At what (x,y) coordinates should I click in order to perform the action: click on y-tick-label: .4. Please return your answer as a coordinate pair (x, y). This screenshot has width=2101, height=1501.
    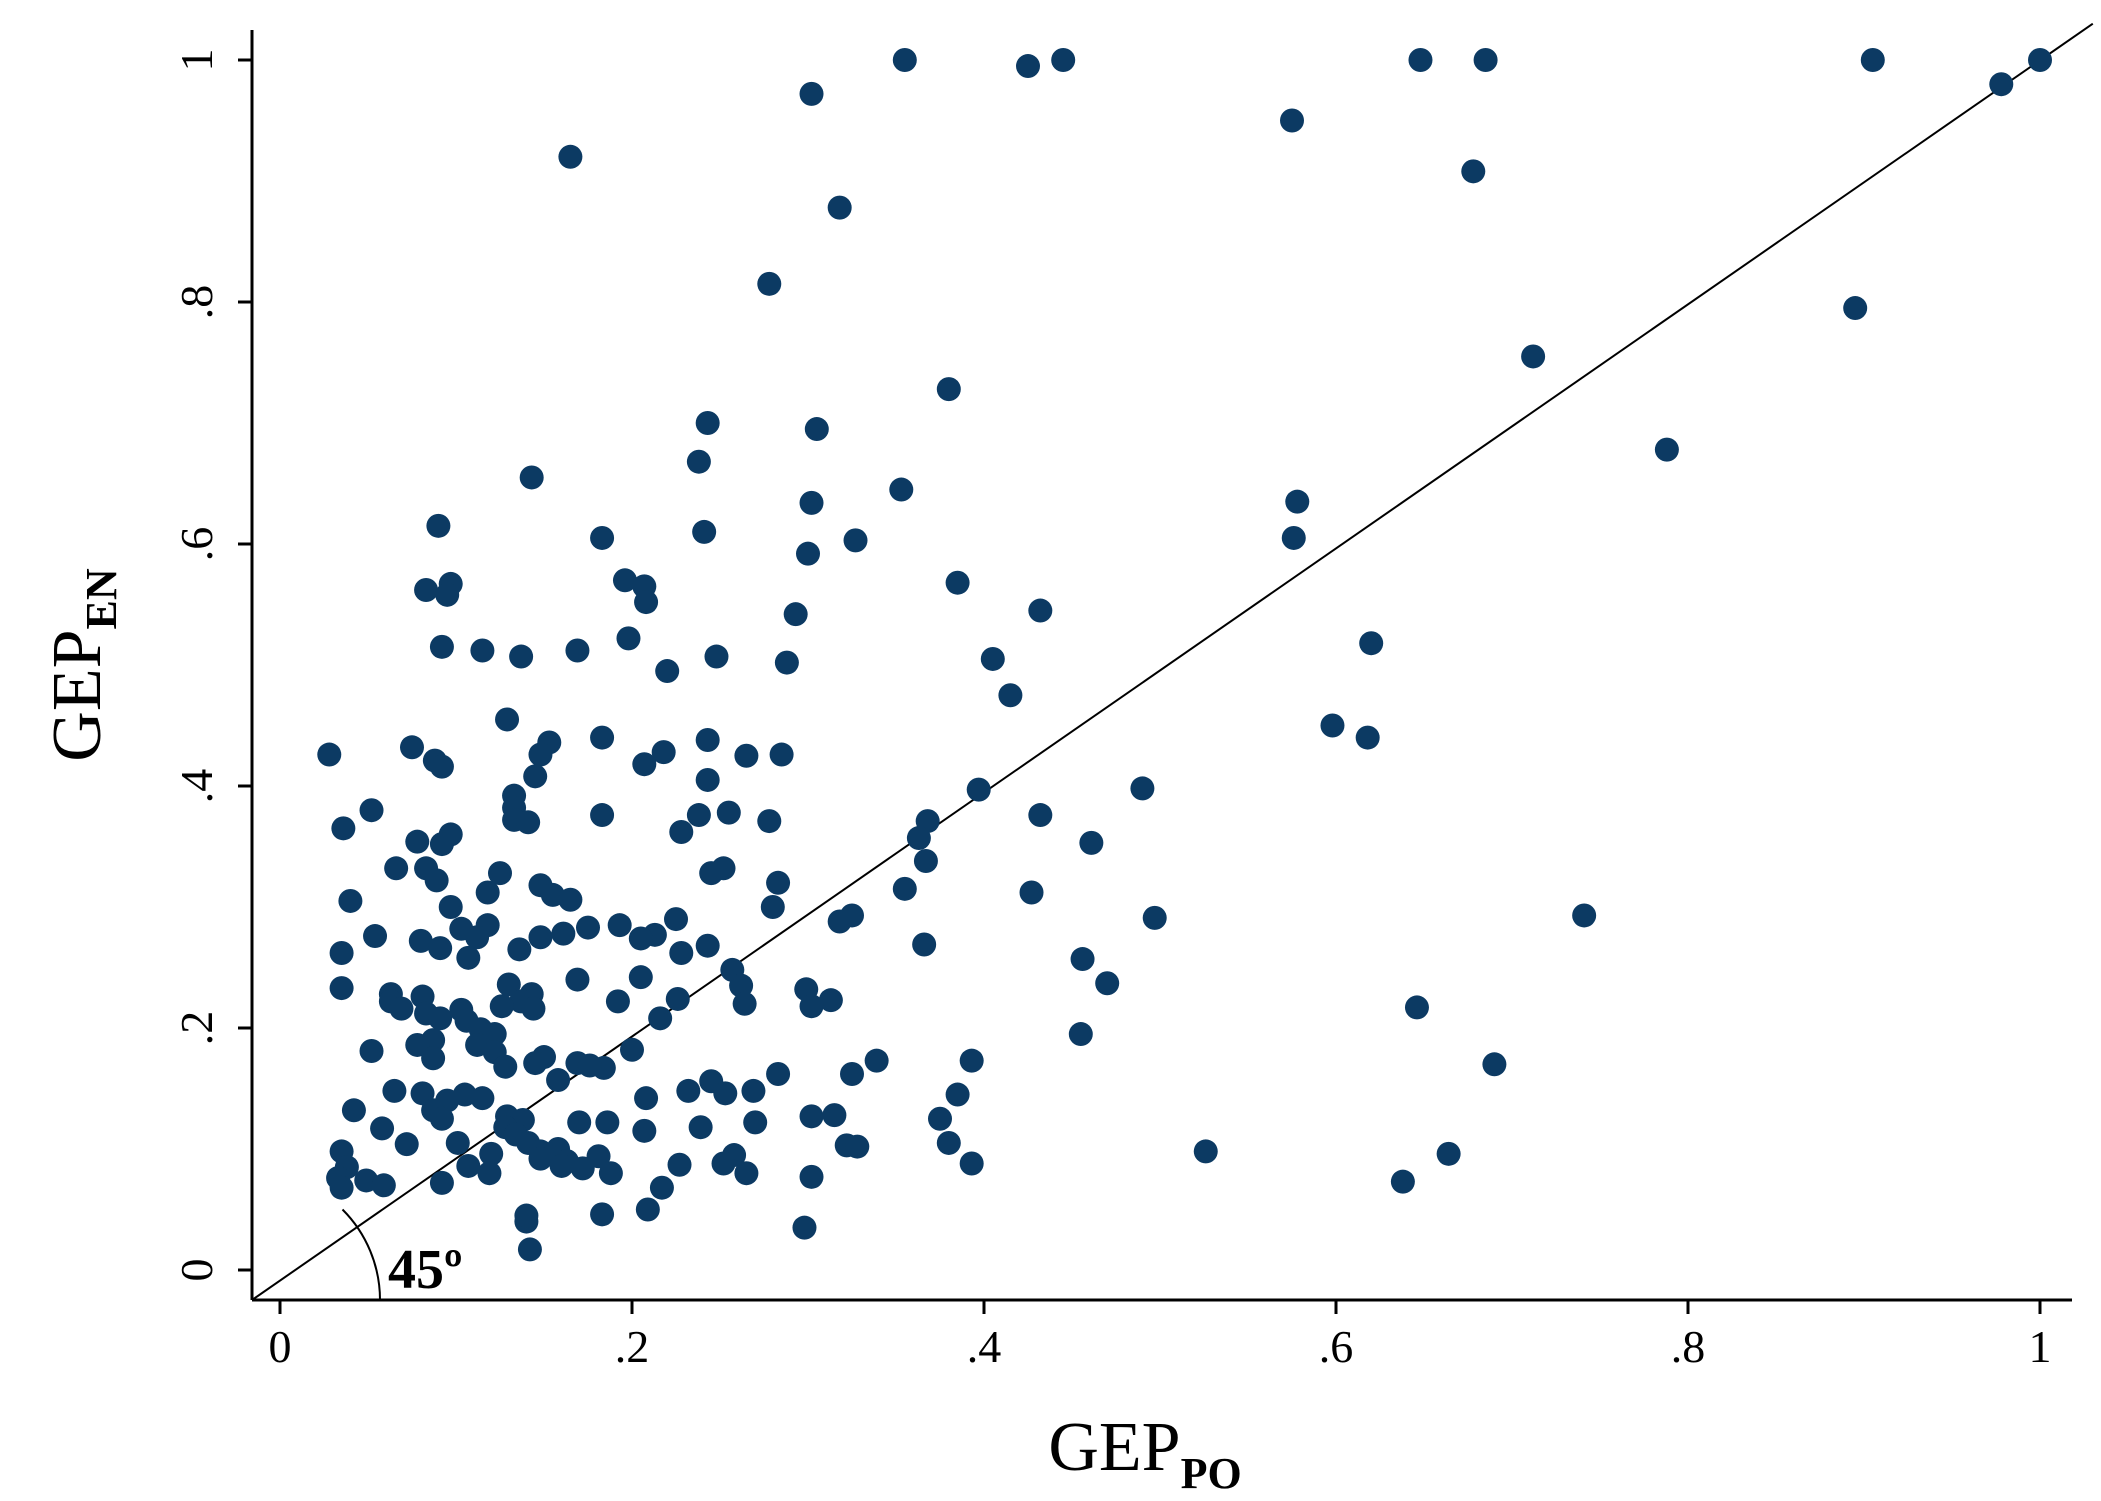
    Looking at the image, I should click on (196, 786).